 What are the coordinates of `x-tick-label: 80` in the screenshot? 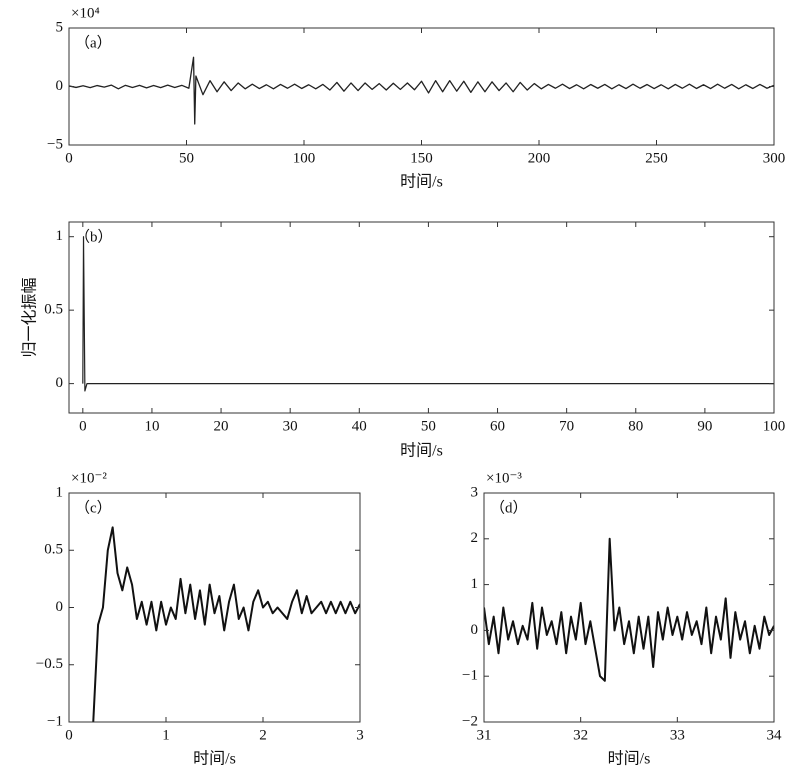 It's located at (635, 426).